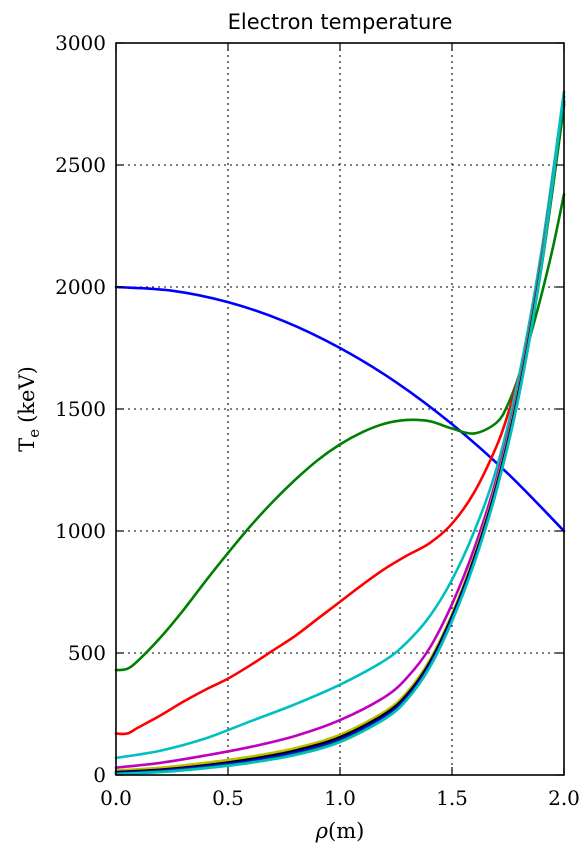 The image size is (584, 849). I want to click on y-tick-label: 1500, so click(80, 409).